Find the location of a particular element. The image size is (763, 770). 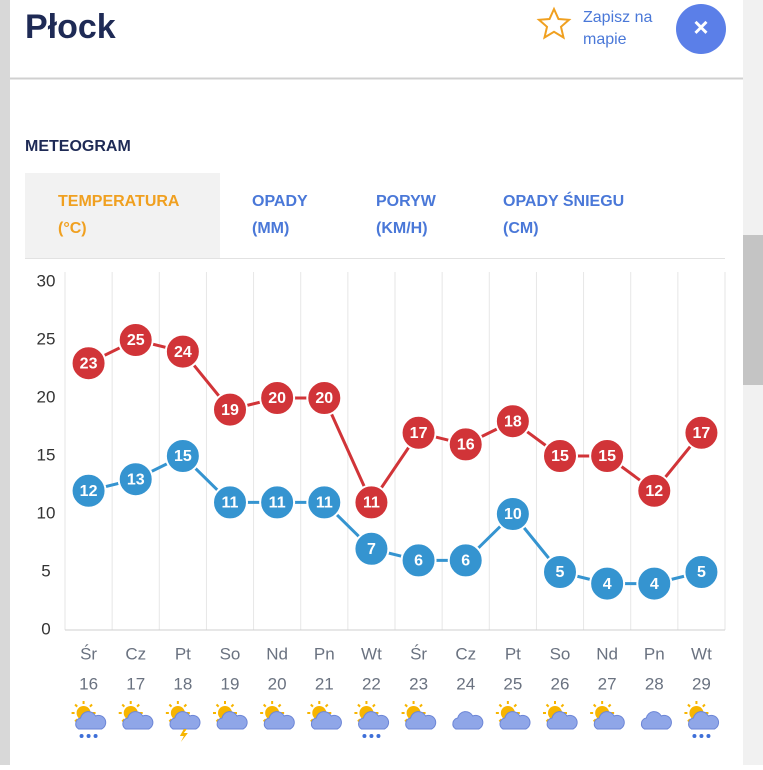

tab-label: PORYW is located at coordinates (406, 201).